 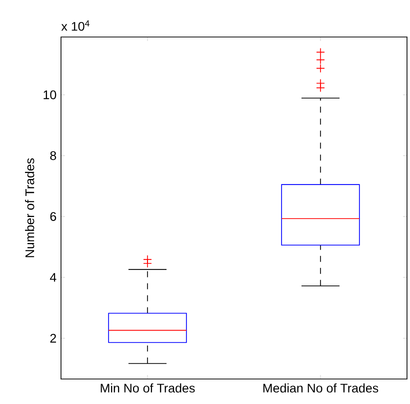 I want to click on text: x 10$^{4}$, so click(x=75, y=25).